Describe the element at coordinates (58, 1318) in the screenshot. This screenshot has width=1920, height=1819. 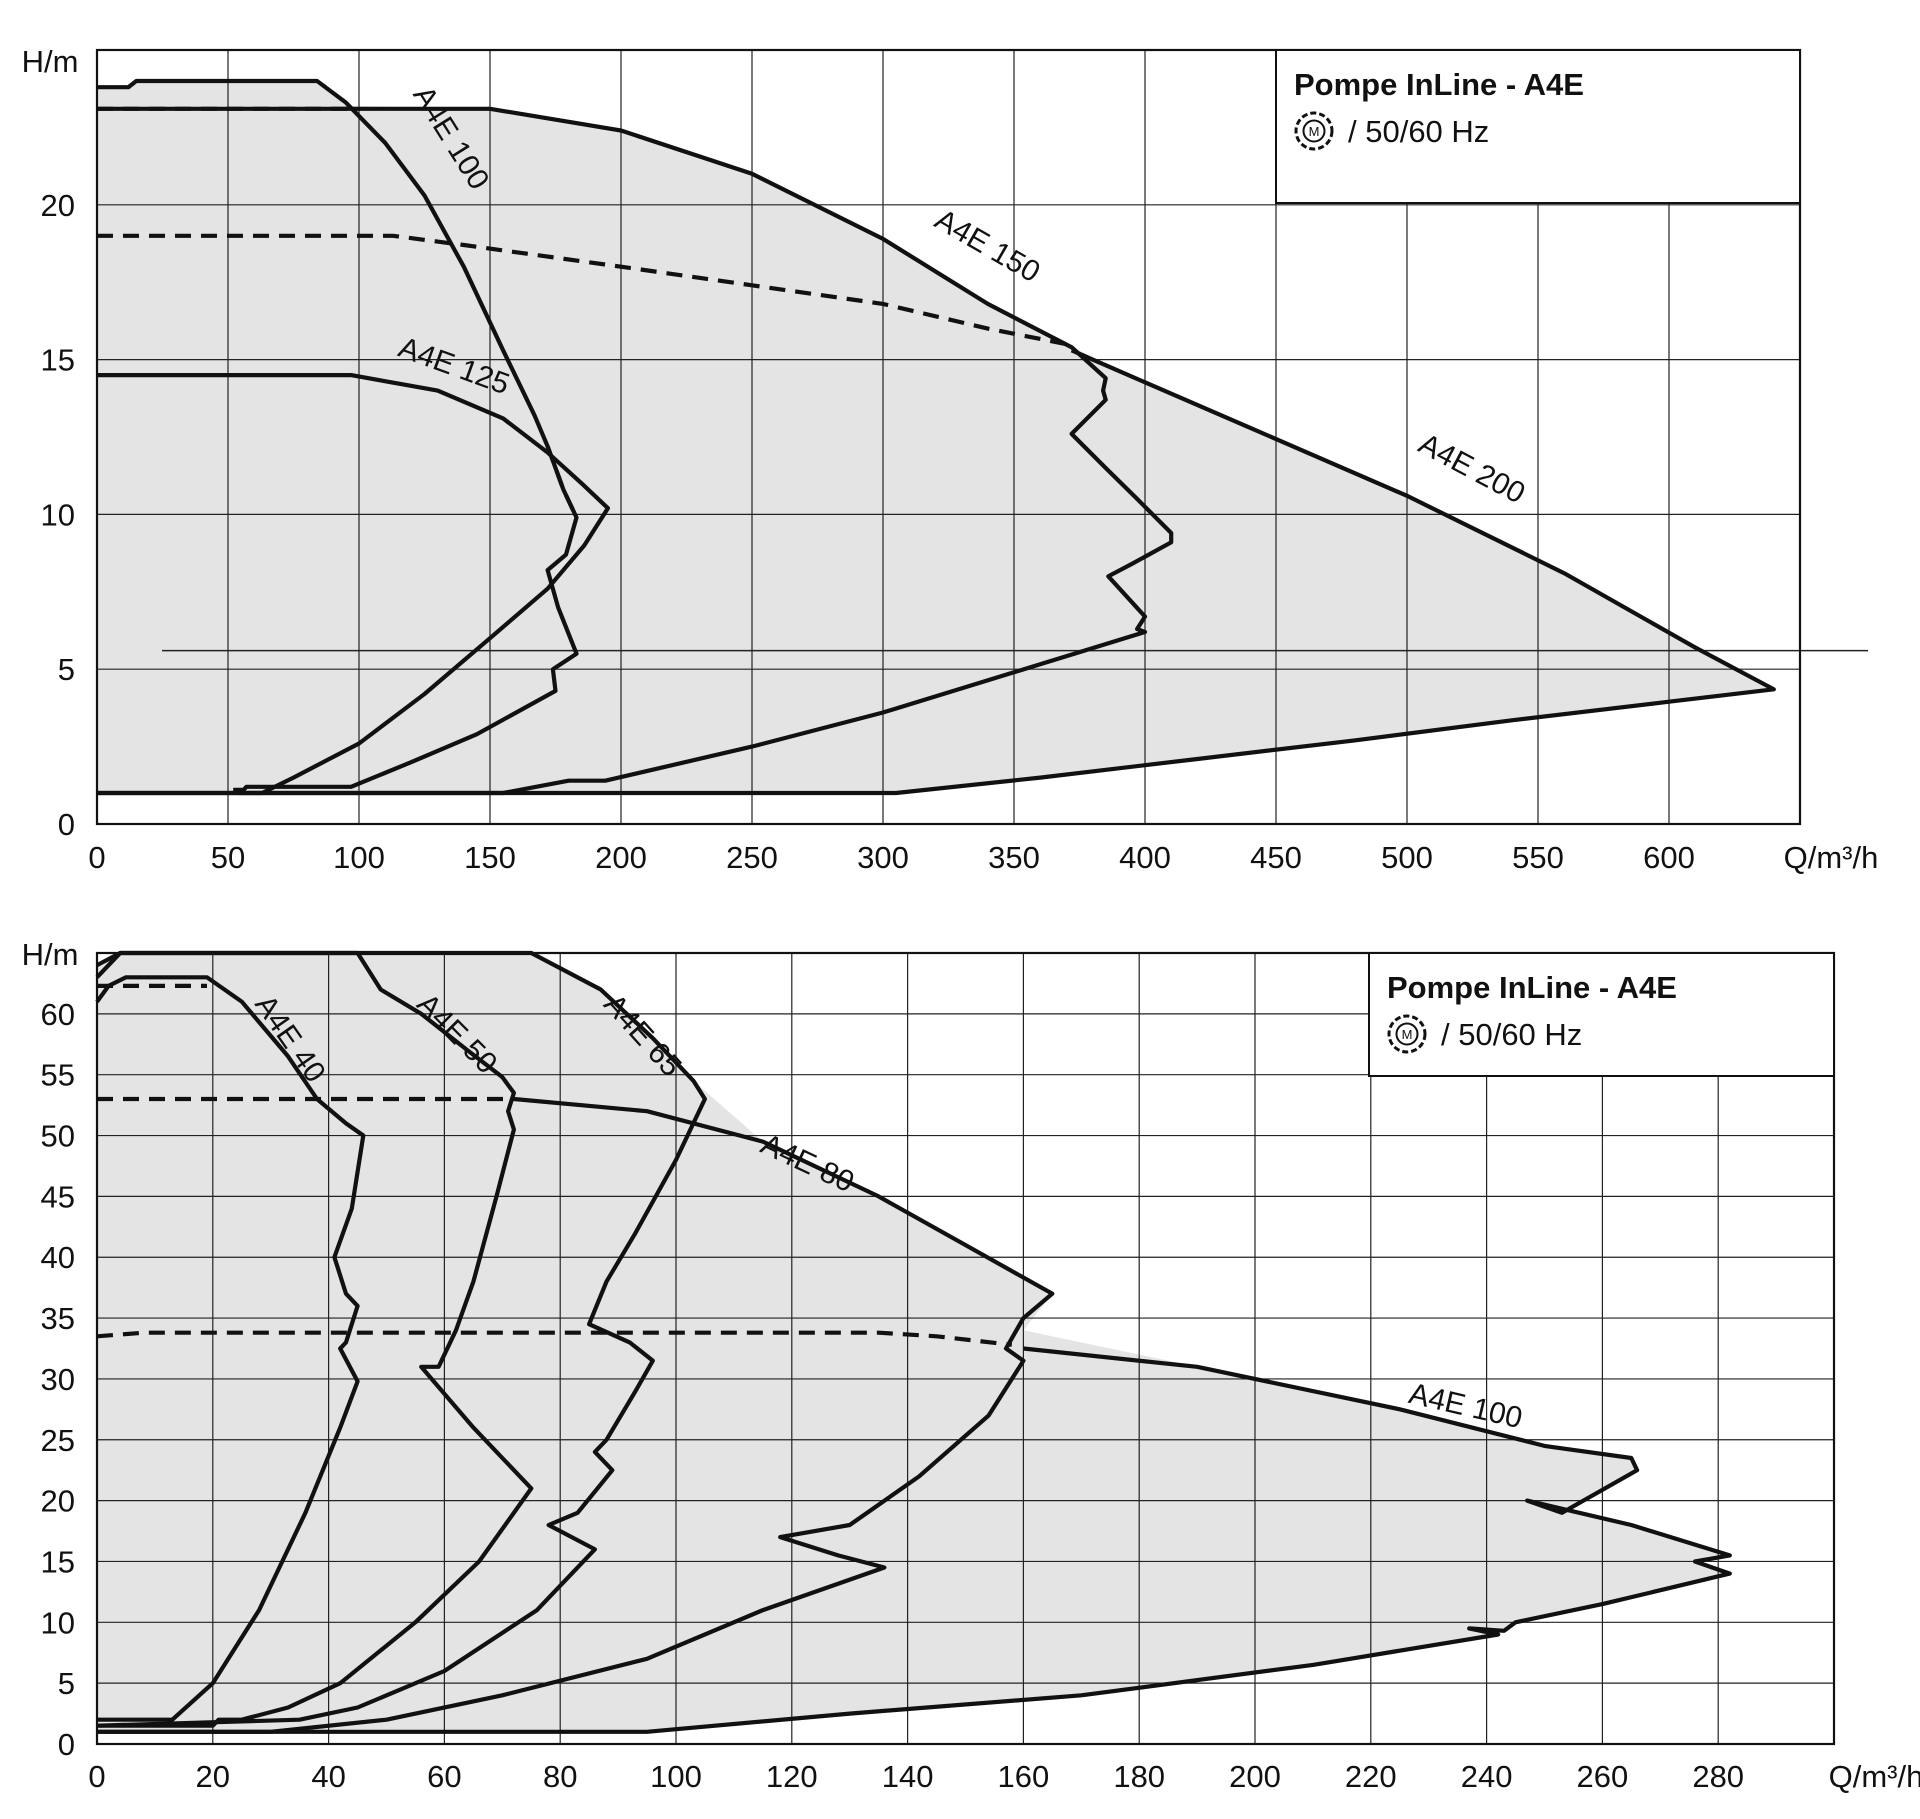
I see `y-tick-label: 35` at that location.